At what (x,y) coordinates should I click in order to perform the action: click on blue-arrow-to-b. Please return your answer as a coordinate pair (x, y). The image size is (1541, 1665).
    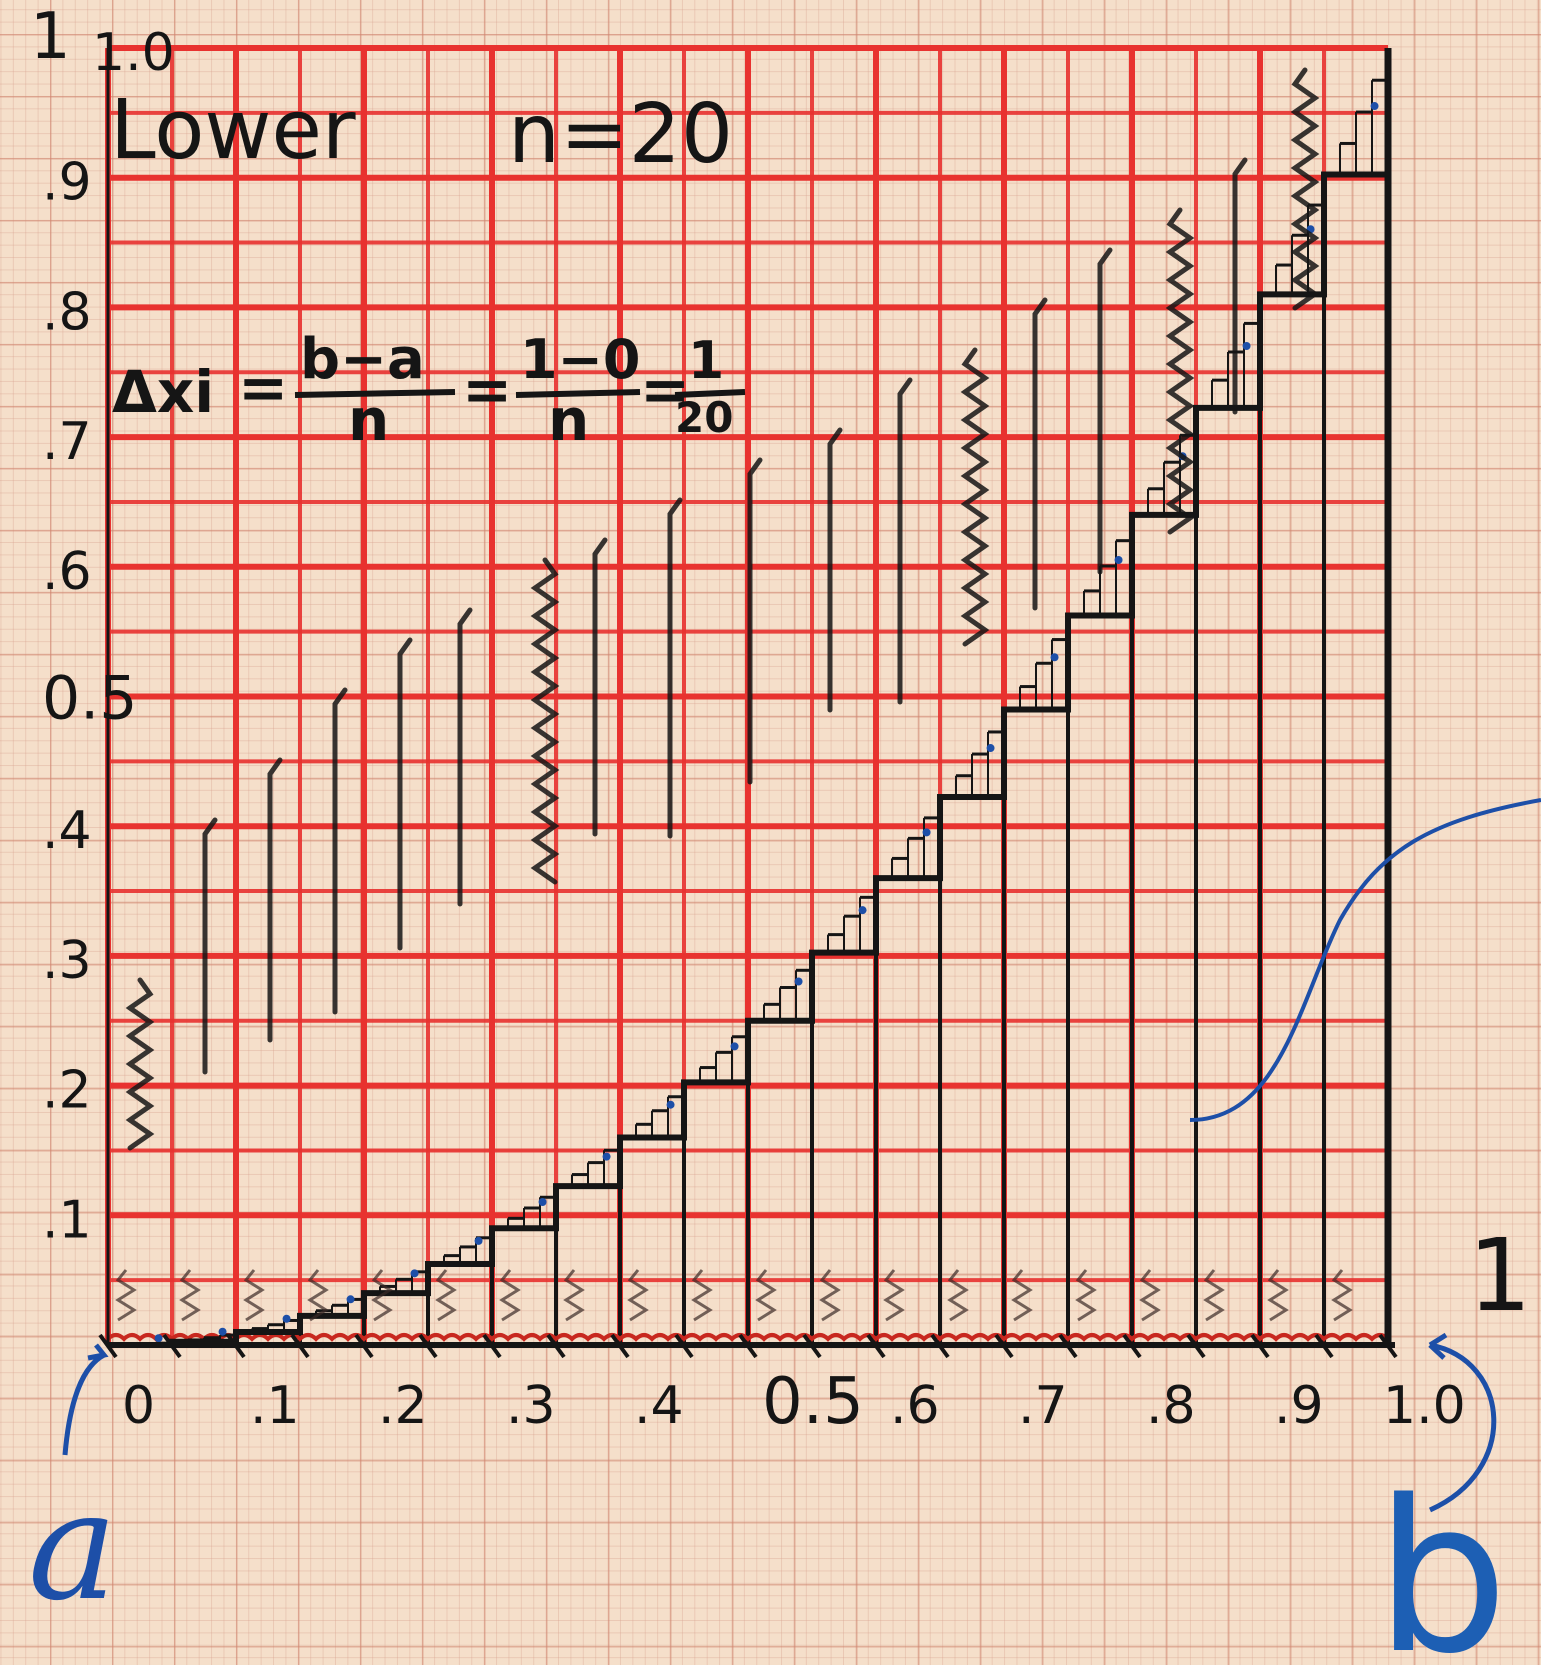
    Looking at the image, I should click on (1462, 1427).